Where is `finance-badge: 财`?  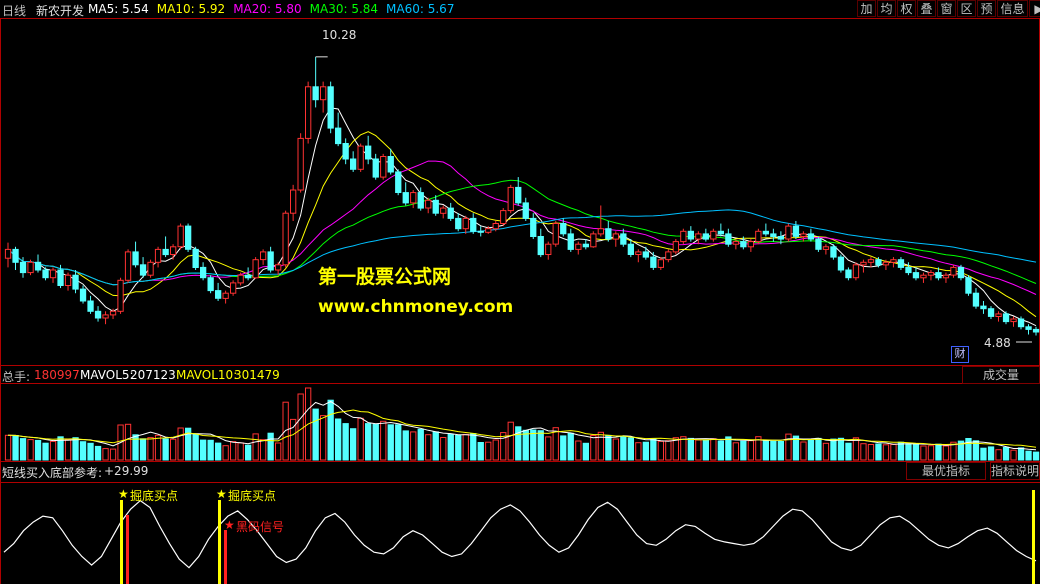
finance-badge: 财 is located at coordinates (960, 354).